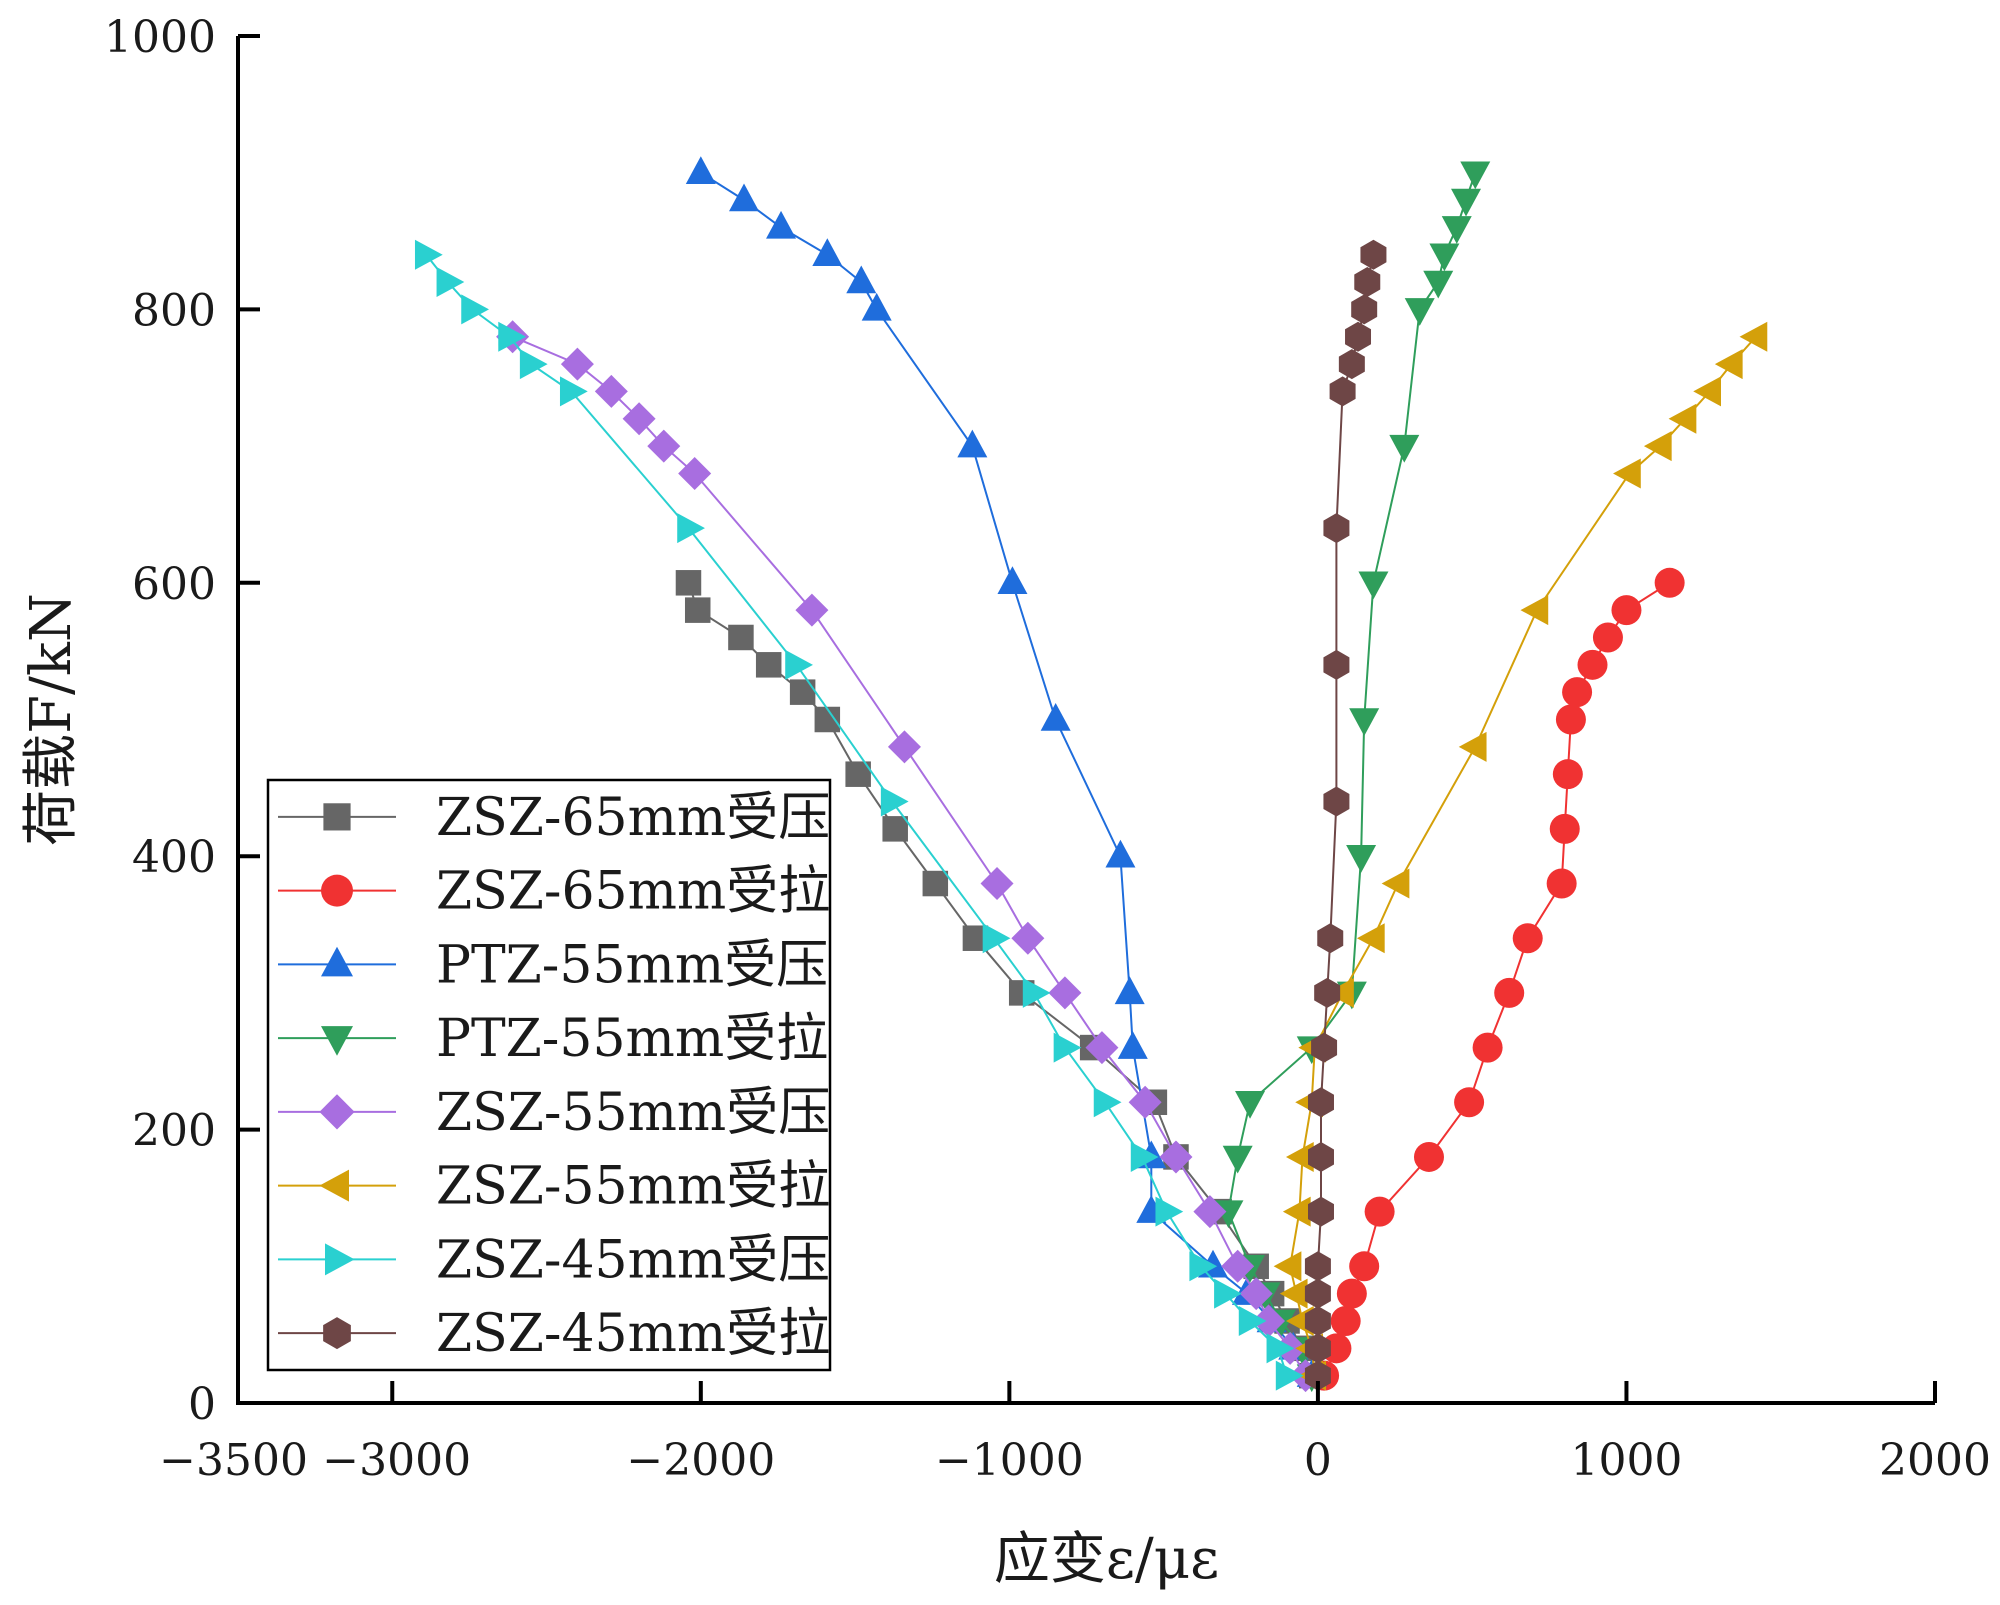  Describe the element at coordinates (1009, 1460) in the screenshot. I see `x-tick-label: −1000` at that location.